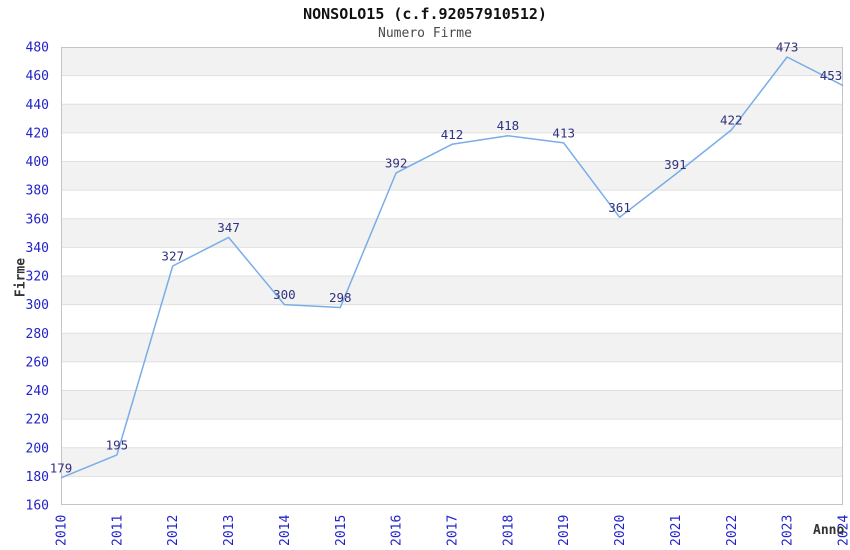  Describe the element at coordinates (564, 530) in the screenshot. I see `x-tick-label: 2019` at that location.